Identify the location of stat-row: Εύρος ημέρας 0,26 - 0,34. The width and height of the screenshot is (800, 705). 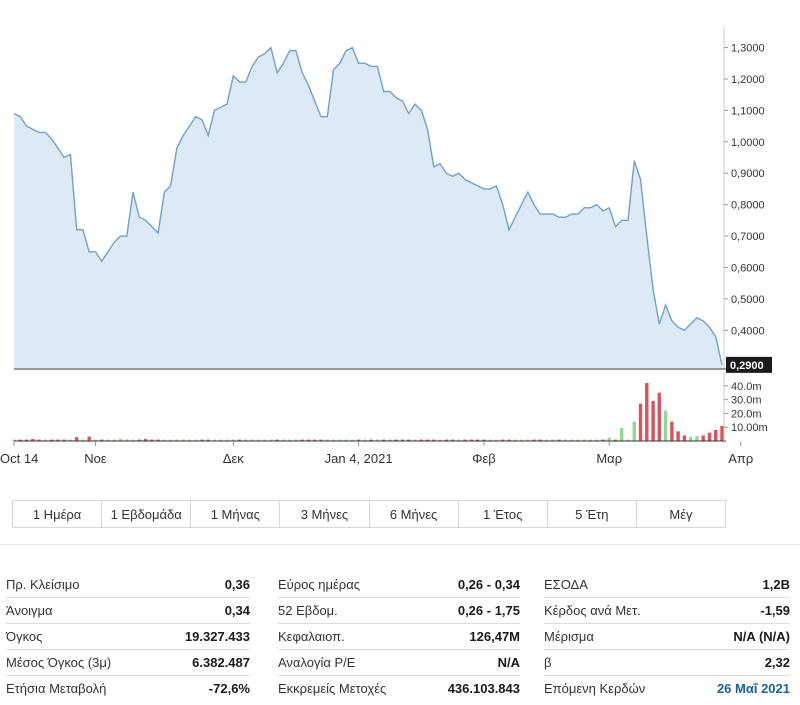
(399, 585).